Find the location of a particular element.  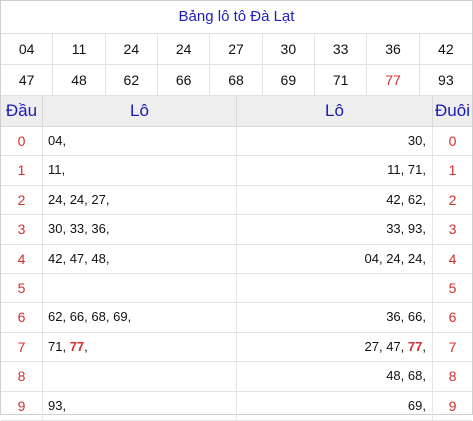

lo-cell-right: 27, 47, 77, is located at coordinates (335, 347).